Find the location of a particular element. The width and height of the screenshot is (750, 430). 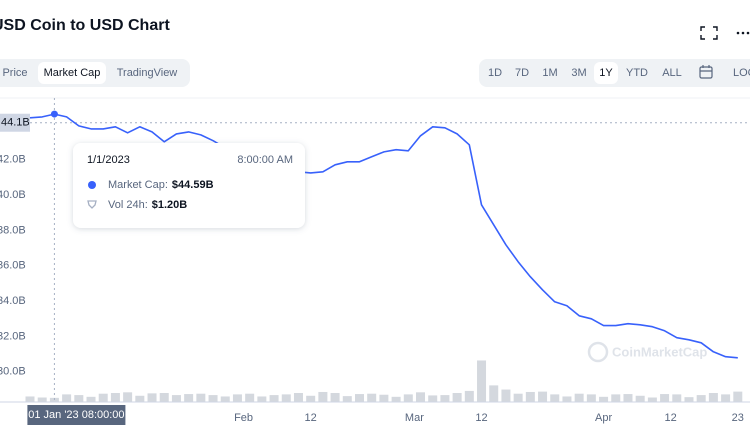

range-button: 3M is located at coordinates (578, 73).